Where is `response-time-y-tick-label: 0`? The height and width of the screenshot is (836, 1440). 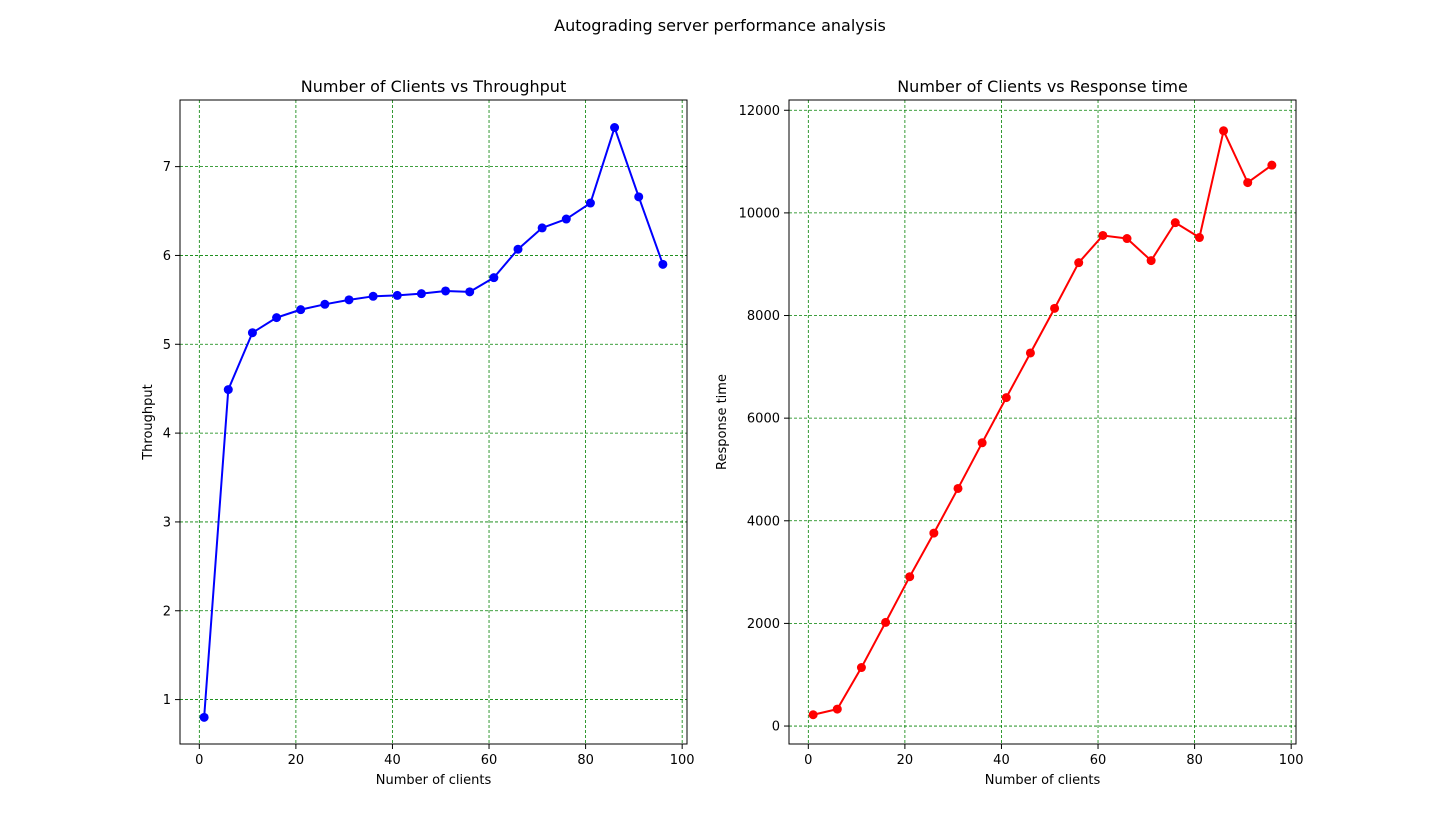
response-time-y-tick-label: 0 is located at coordinates (776, 727).